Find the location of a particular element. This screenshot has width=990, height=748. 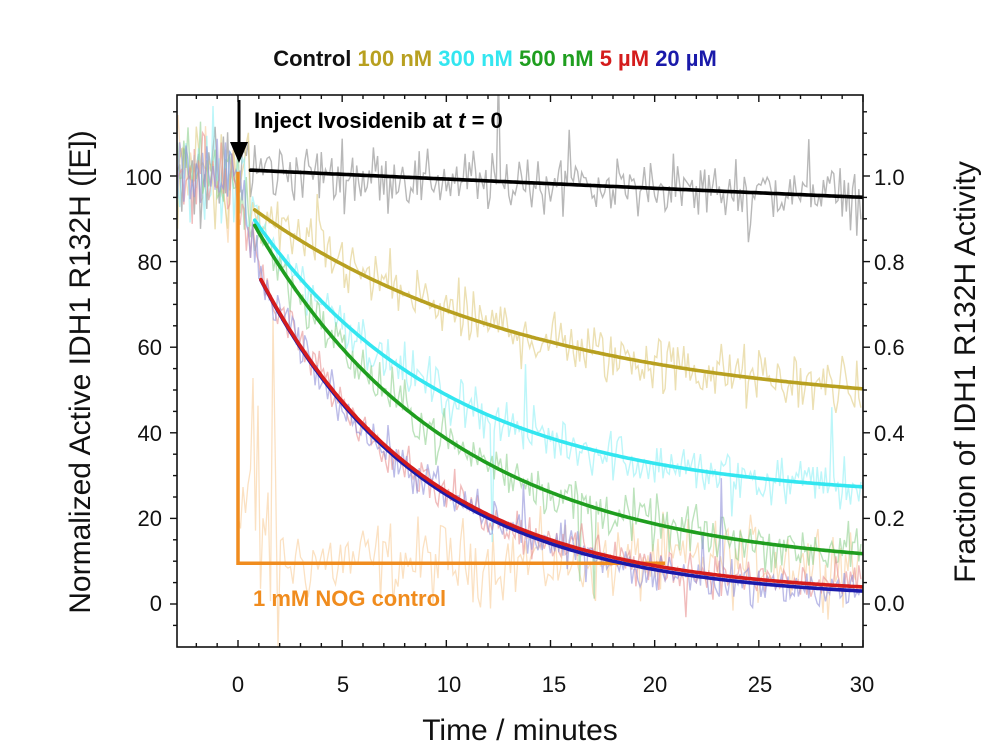

x-tick-labels: 0 5 10 15 20 25 30 is located at coordinates (553, 684).